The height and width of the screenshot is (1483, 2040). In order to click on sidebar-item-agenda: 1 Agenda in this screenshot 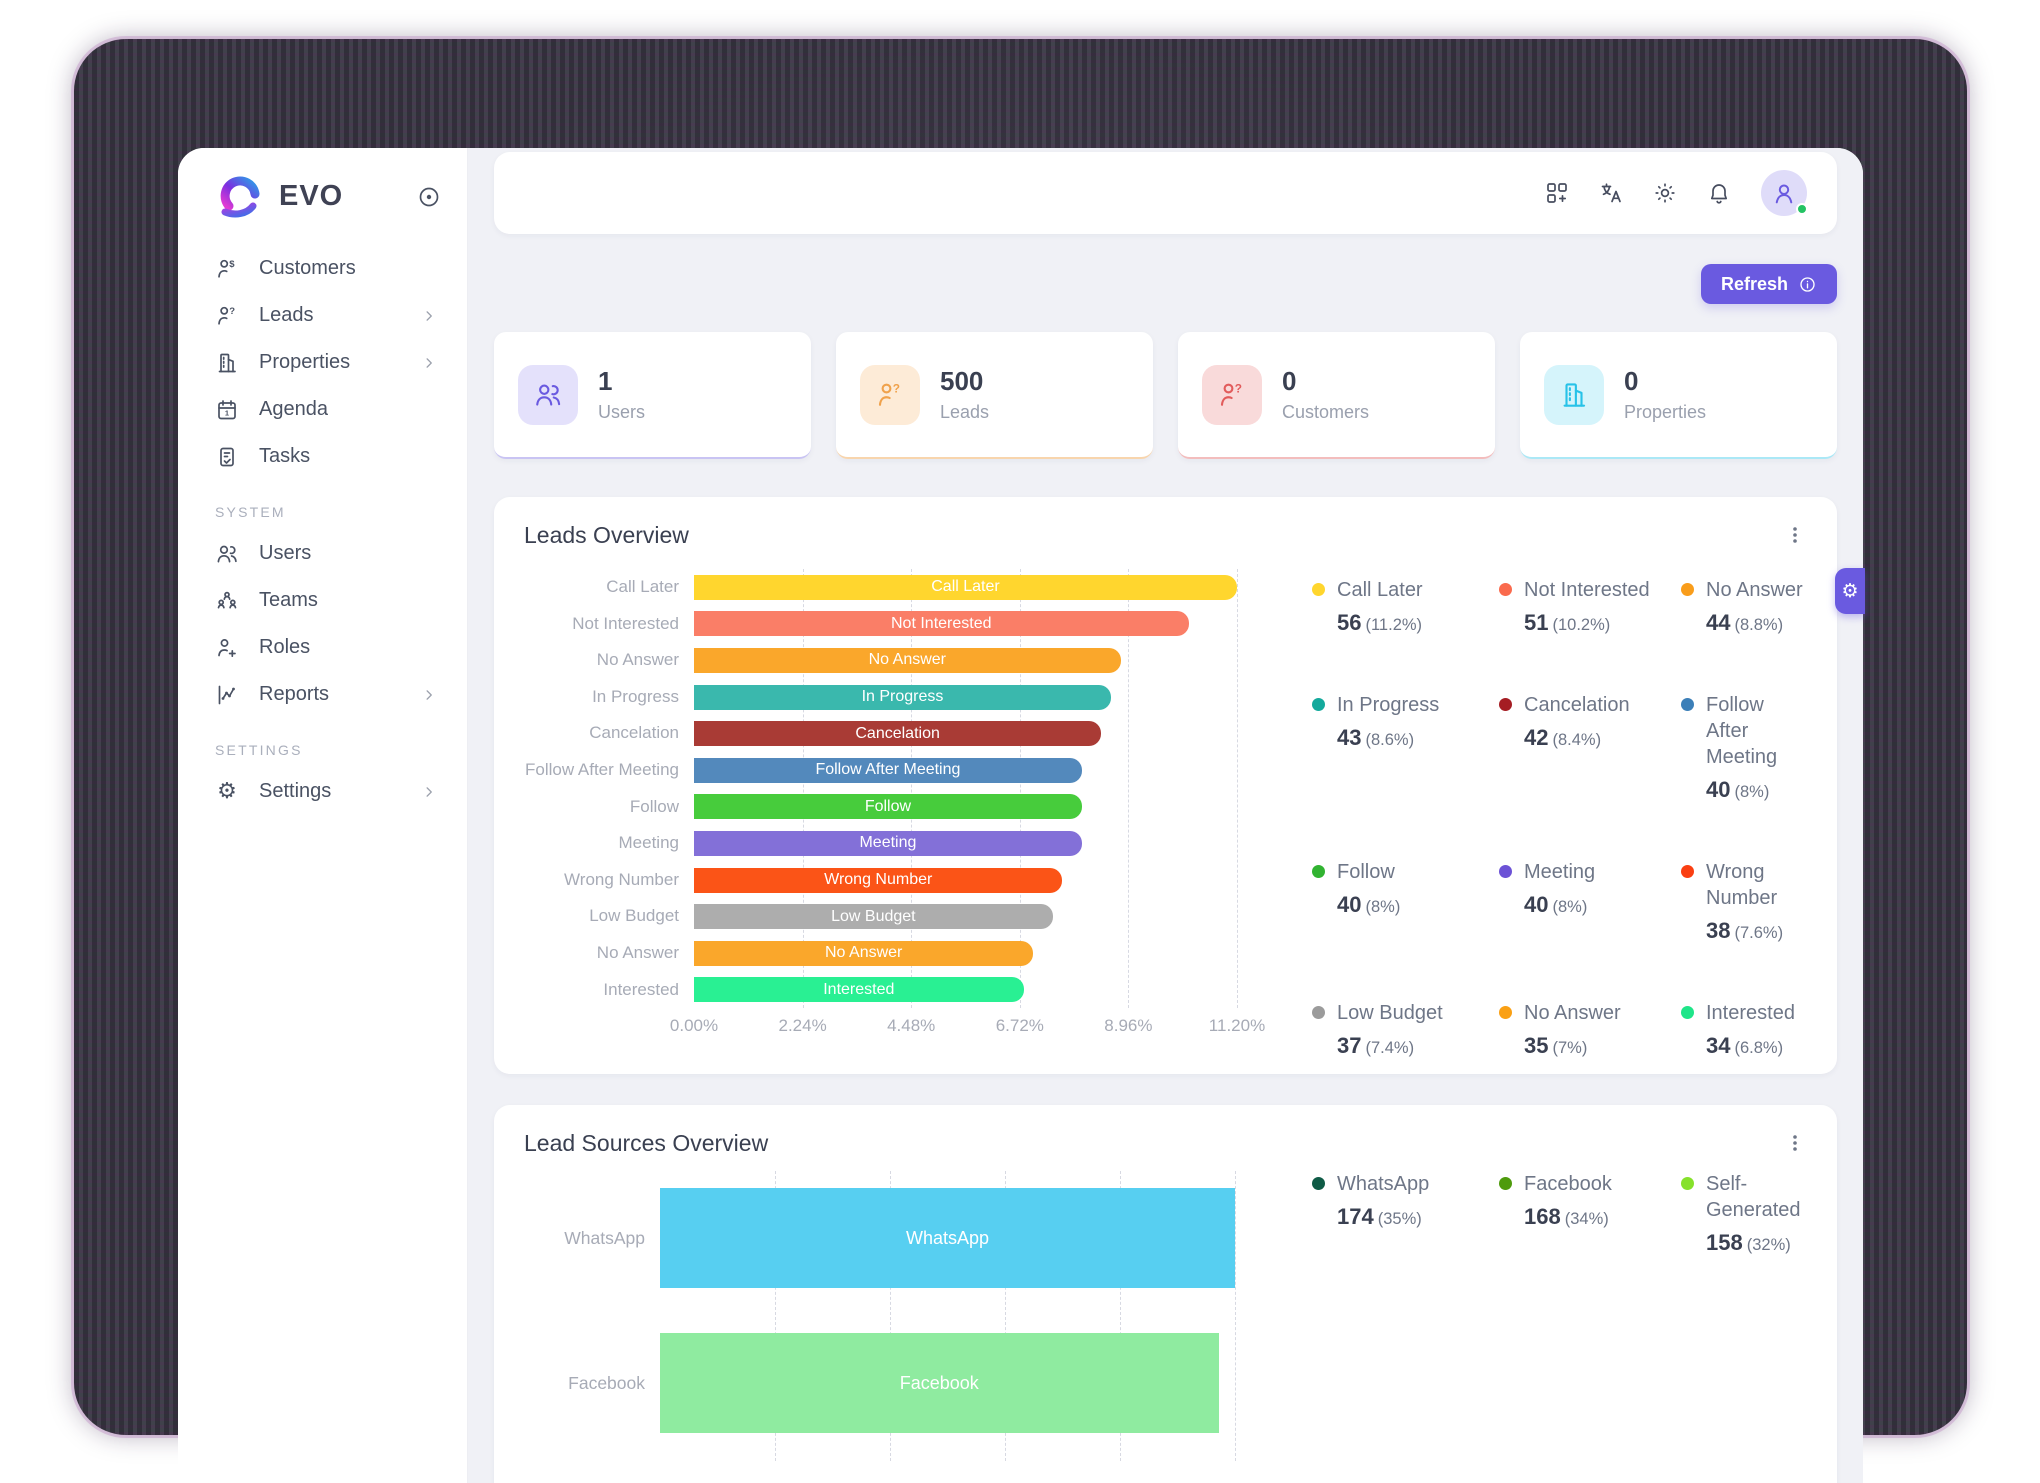, I will do `click(328, 409)`.